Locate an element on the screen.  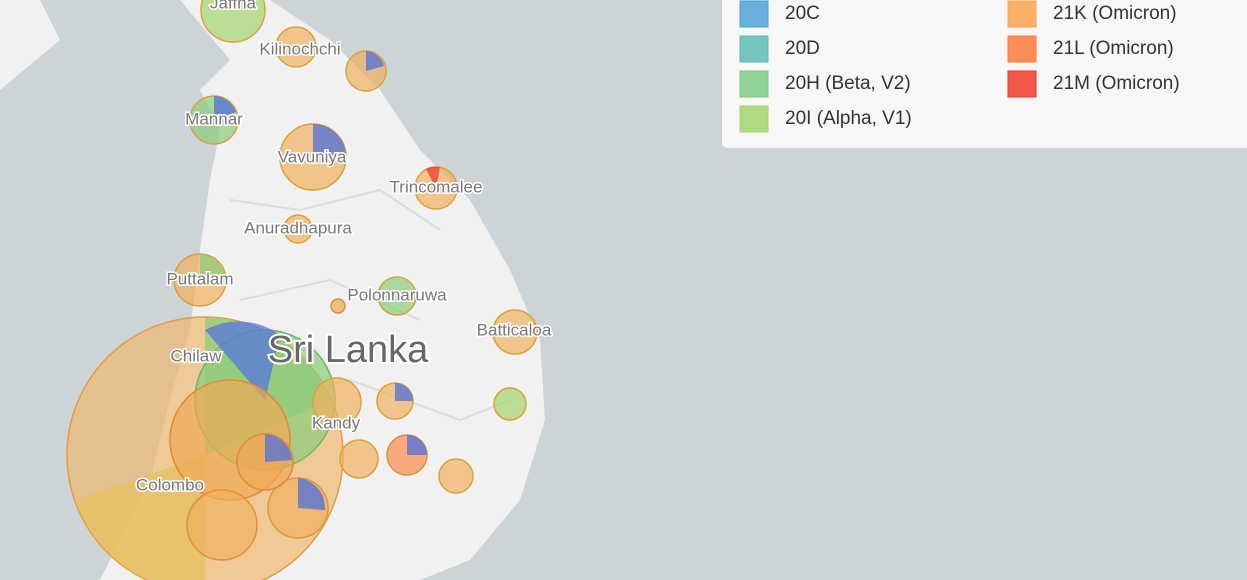
legend-label: 20C is located at coordinates (802, 13).